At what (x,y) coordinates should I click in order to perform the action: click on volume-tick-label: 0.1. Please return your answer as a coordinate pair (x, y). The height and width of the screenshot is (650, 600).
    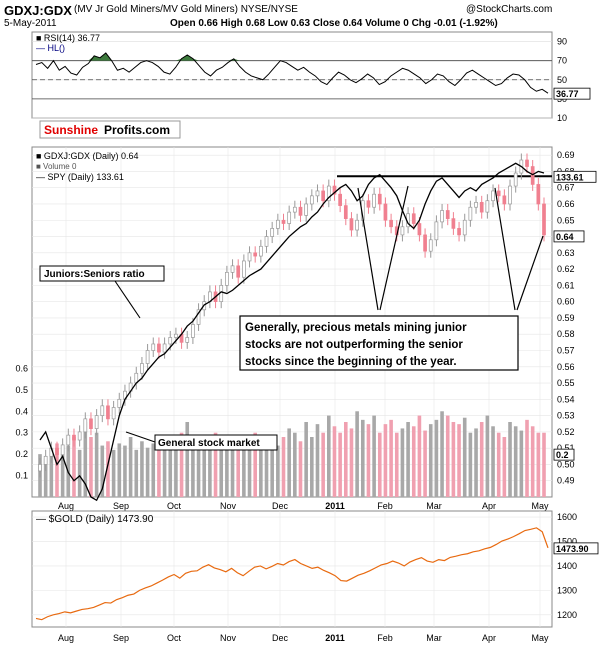
    Looking at the image, I should click on (21, 476).